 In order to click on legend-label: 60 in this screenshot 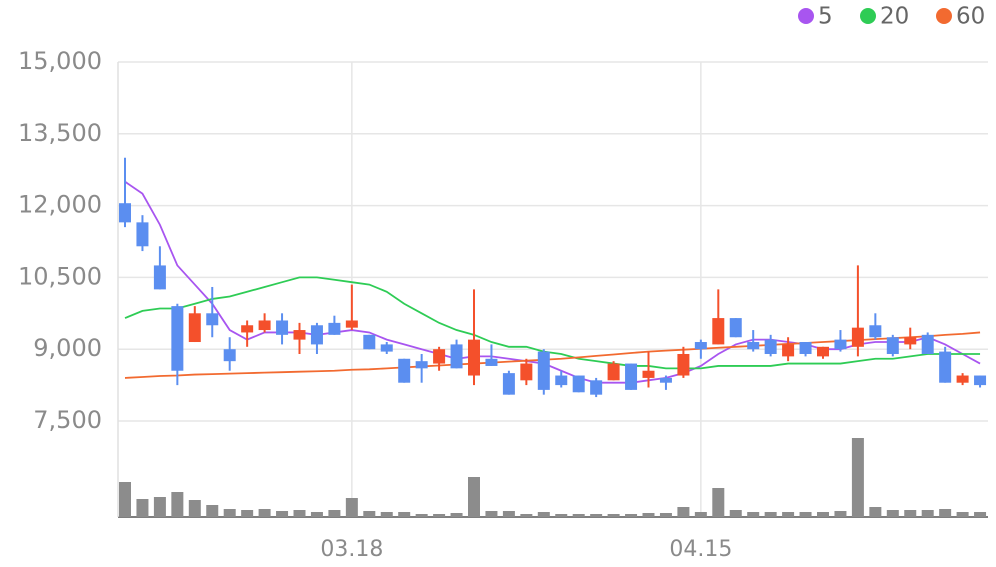, I will do `click(970, 17)`.